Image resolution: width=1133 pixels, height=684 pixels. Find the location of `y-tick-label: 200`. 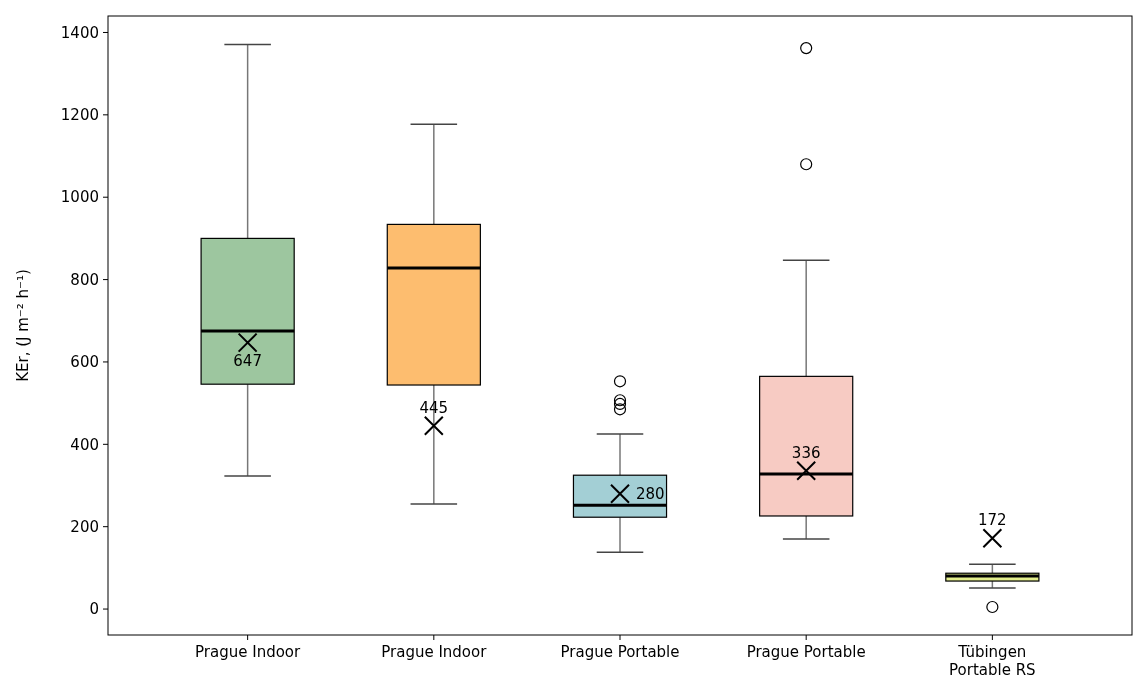

y-tick-label: 200 is located at coordinates (84, 526).